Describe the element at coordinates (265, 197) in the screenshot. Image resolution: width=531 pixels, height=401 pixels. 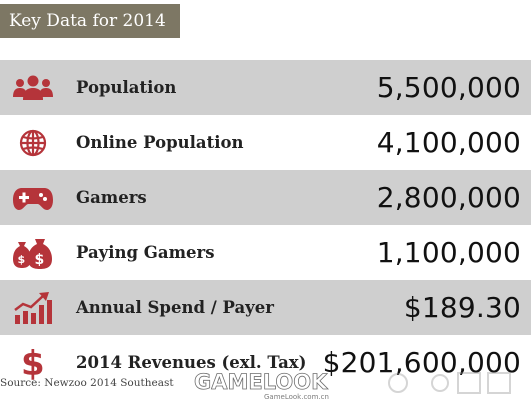
I see `row-gamers: Gamers 2,800,000` at that location.